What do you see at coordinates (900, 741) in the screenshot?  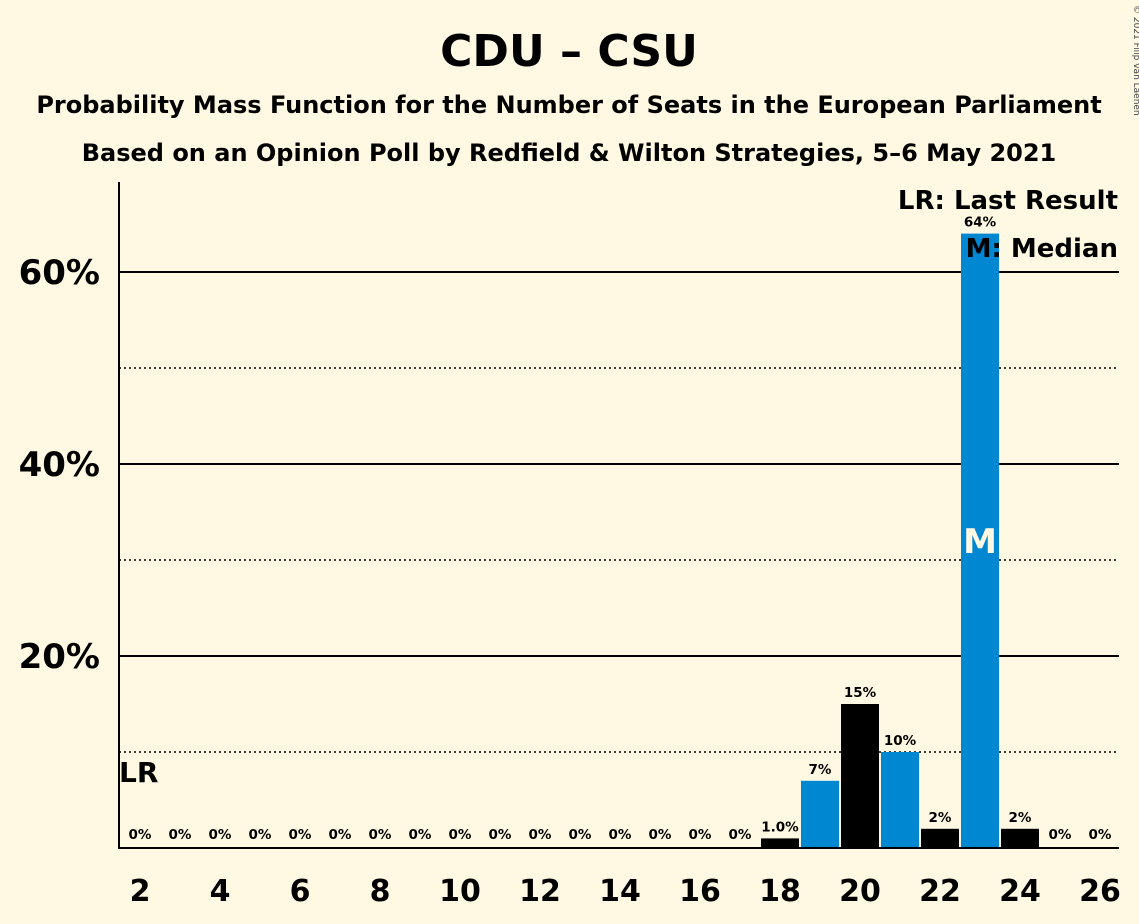 I see `data-label-seat-21: 10%` at bounding box center [900, 741].